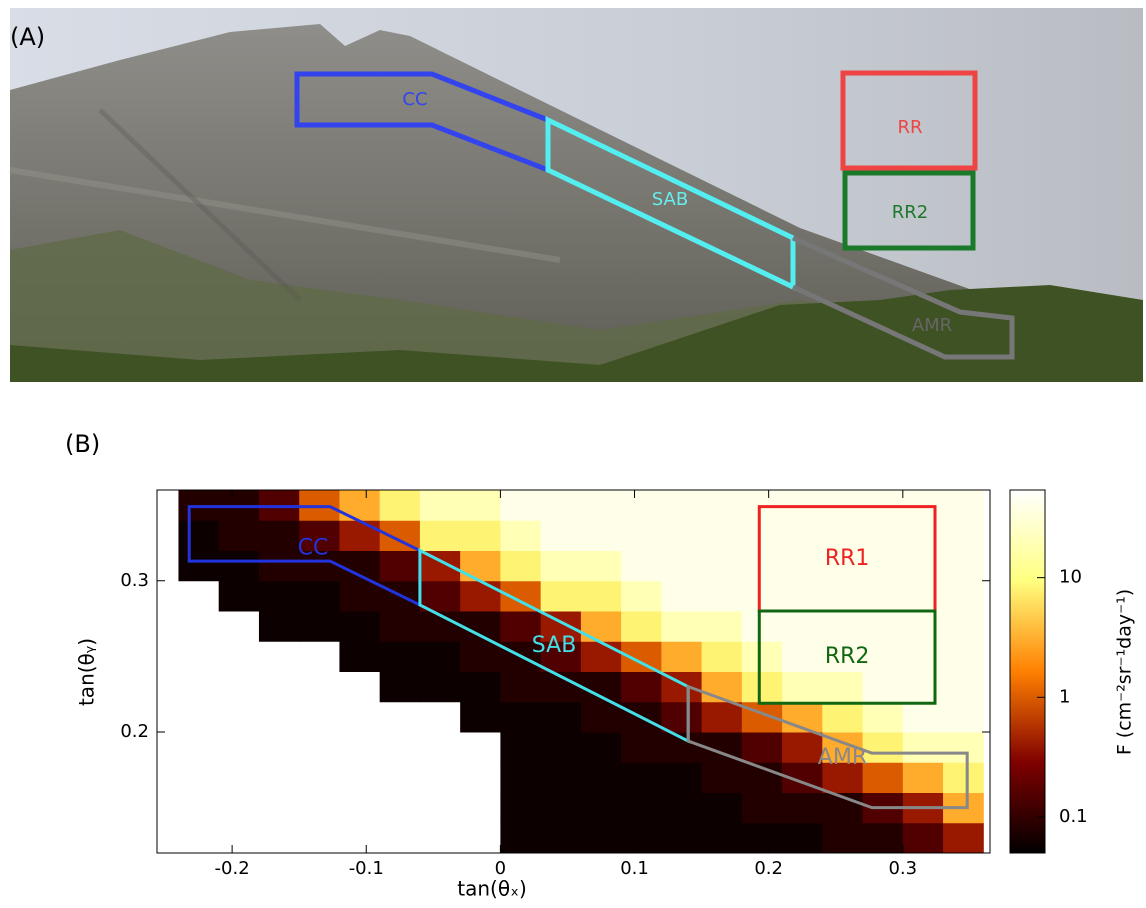  What do you see at coordinates (414, 99) in the screenshot?
I see `region-label: CC` at bounding box center [414, 99].